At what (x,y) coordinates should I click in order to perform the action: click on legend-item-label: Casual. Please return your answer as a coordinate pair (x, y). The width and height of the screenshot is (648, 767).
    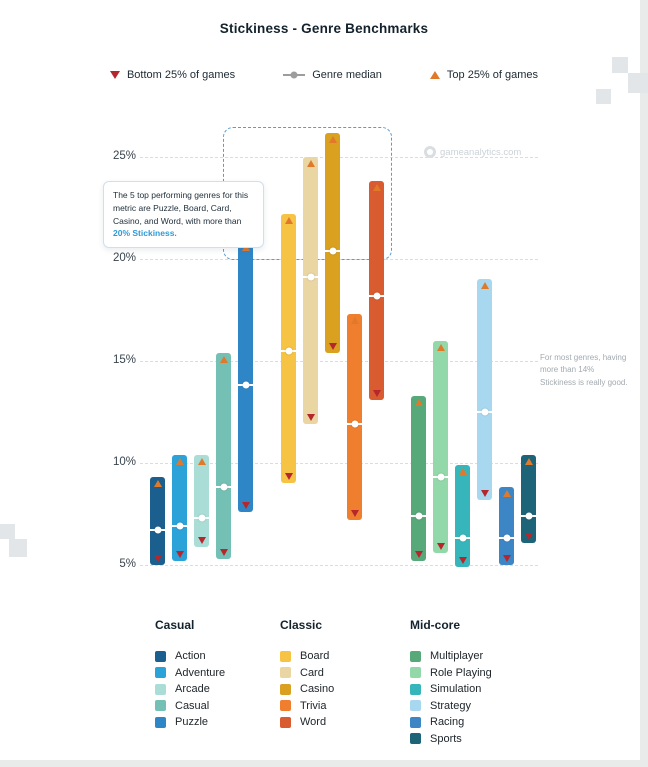
    Looking at the image, I should click on (192, 705).